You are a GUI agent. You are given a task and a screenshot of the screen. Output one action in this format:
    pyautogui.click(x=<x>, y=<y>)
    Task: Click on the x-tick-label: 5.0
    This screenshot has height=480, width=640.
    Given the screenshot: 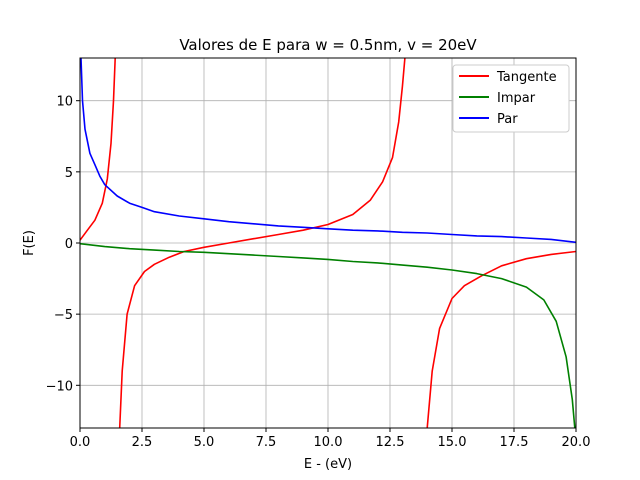 What is the action you would take?
    pyautogui.click(x=204, y=442)
    